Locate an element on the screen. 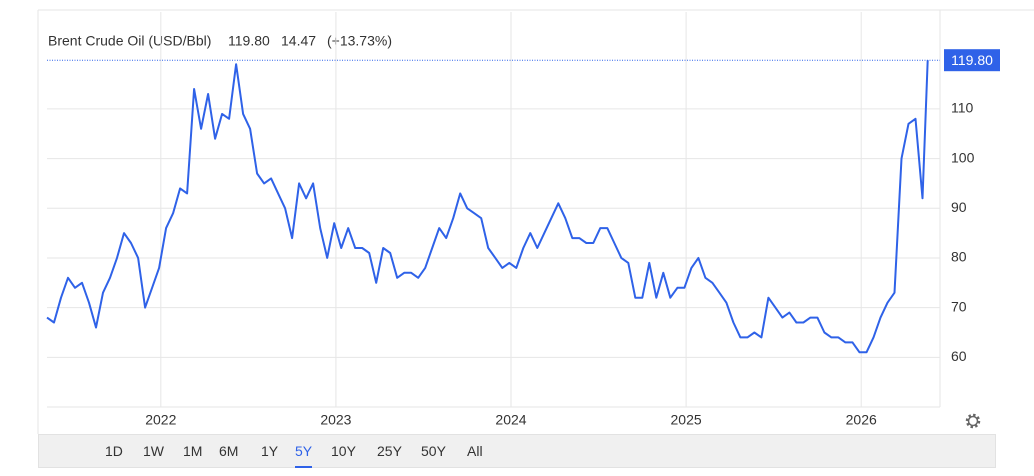 The image size is (1034, 476). y-tick-label: 80 is located at coordinates (959, 257).